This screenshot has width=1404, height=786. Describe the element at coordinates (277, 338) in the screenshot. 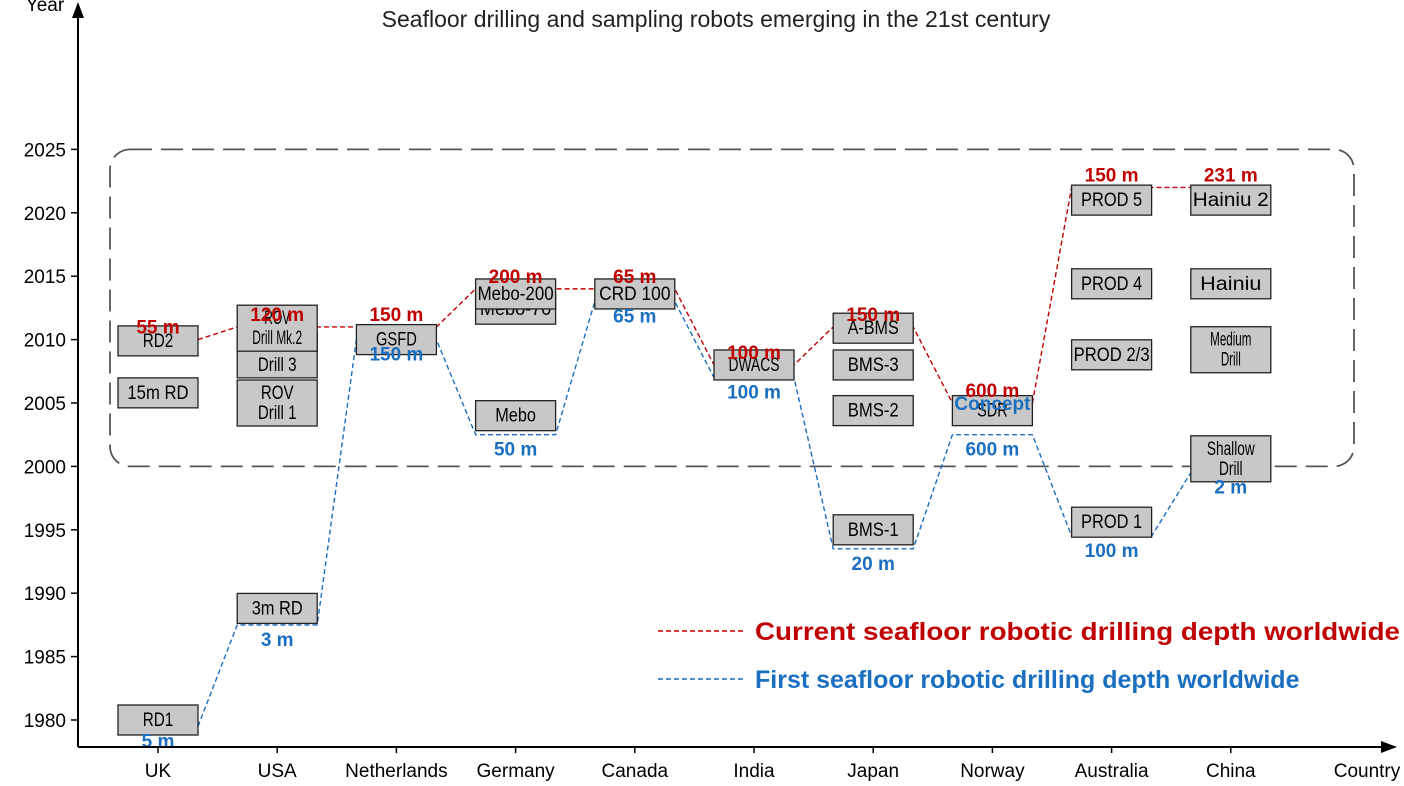

I see `robot-name-line: Drill Mk.2` at that location.